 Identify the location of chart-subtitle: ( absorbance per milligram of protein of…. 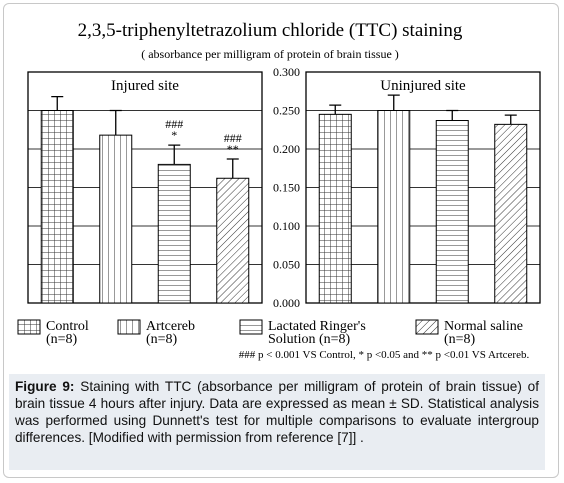
(270, 54).